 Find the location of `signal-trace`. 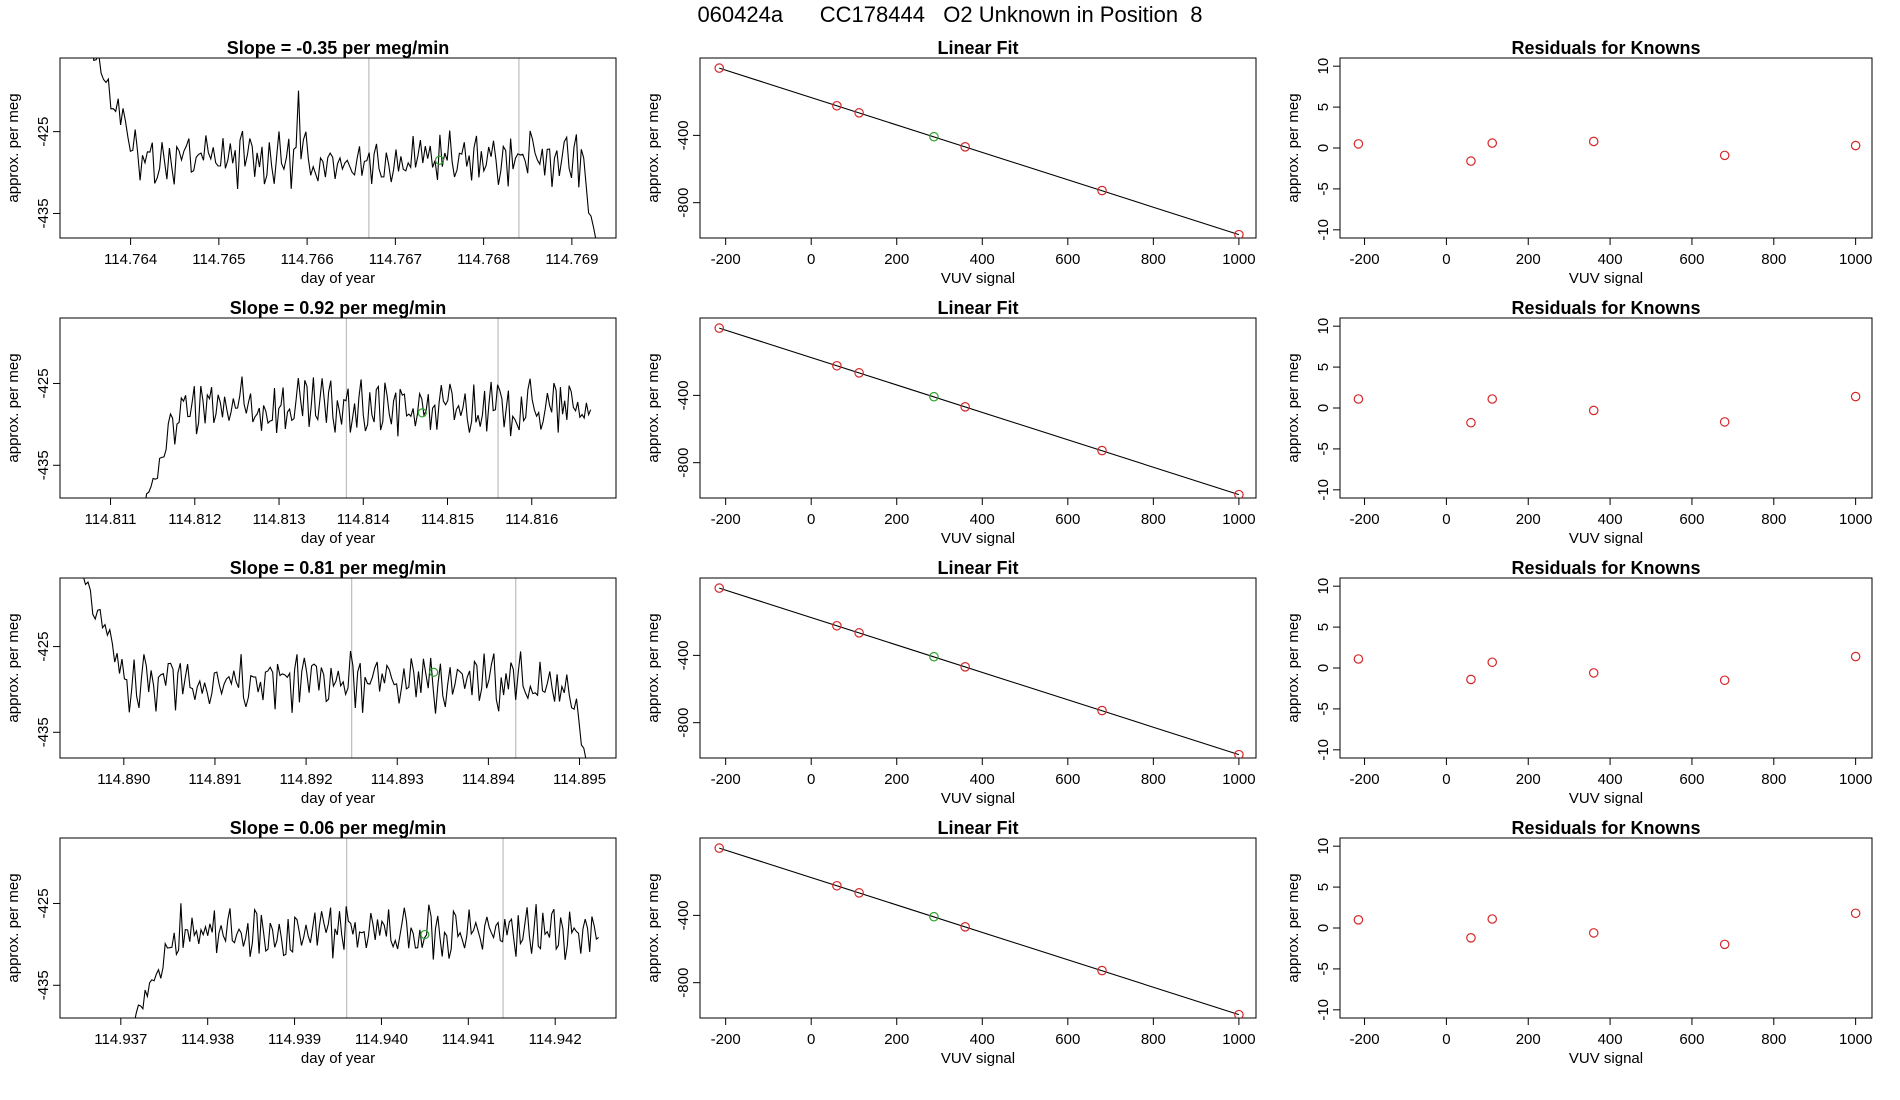

signal-trace is located at coordinates (344, 148).